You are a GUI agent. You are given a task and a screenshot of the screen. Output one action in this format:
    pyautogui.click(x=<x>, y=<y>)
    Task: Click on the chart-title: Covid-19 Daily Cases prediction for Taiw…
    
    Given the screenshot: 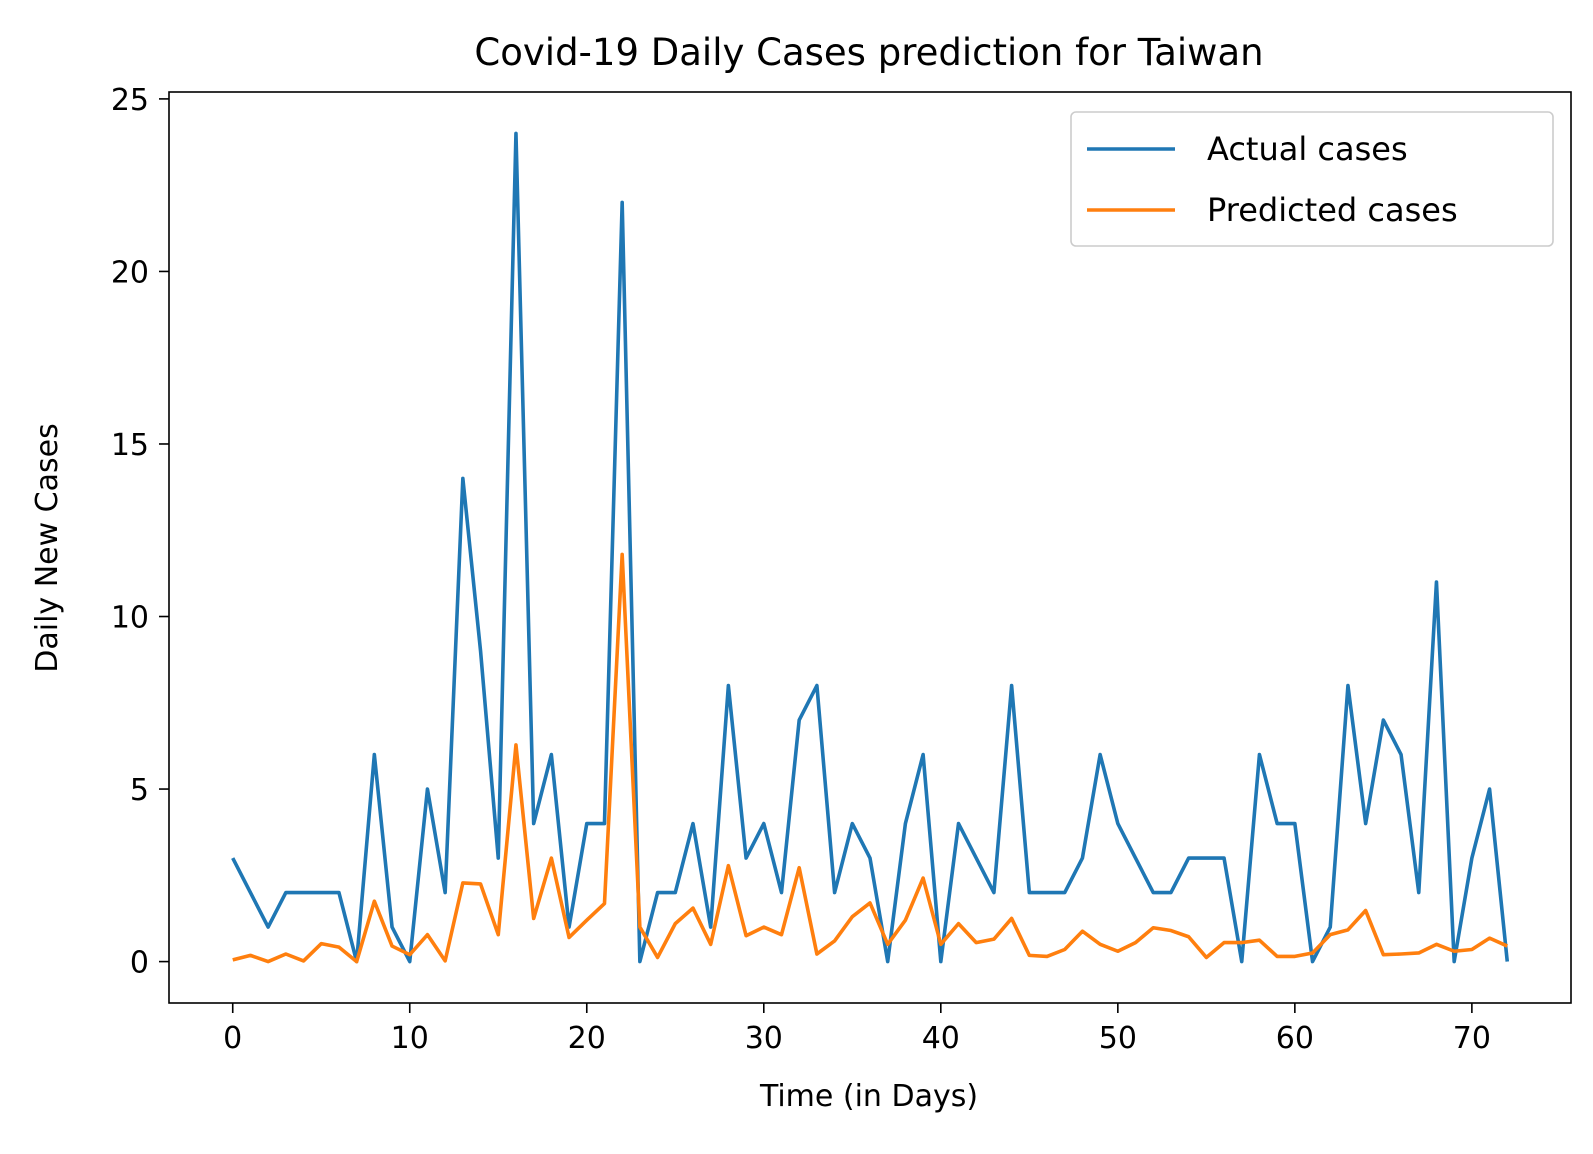 What is the action you would take?
    pyautogui.click(x=868, y=52)
    